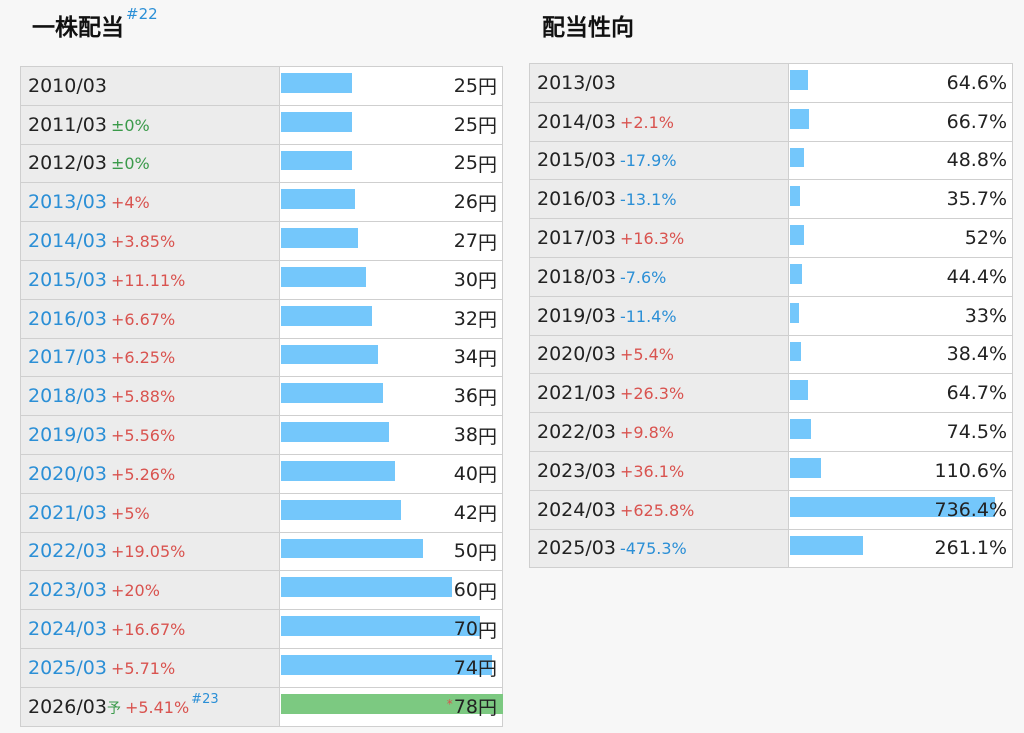 This screenshot has width=1024, height=733. What do you see at coordinates (261, 551) in the screenshot?
I see `table-row: 2022/03 +19.05% 50 円` at bounding box center [261, 551].